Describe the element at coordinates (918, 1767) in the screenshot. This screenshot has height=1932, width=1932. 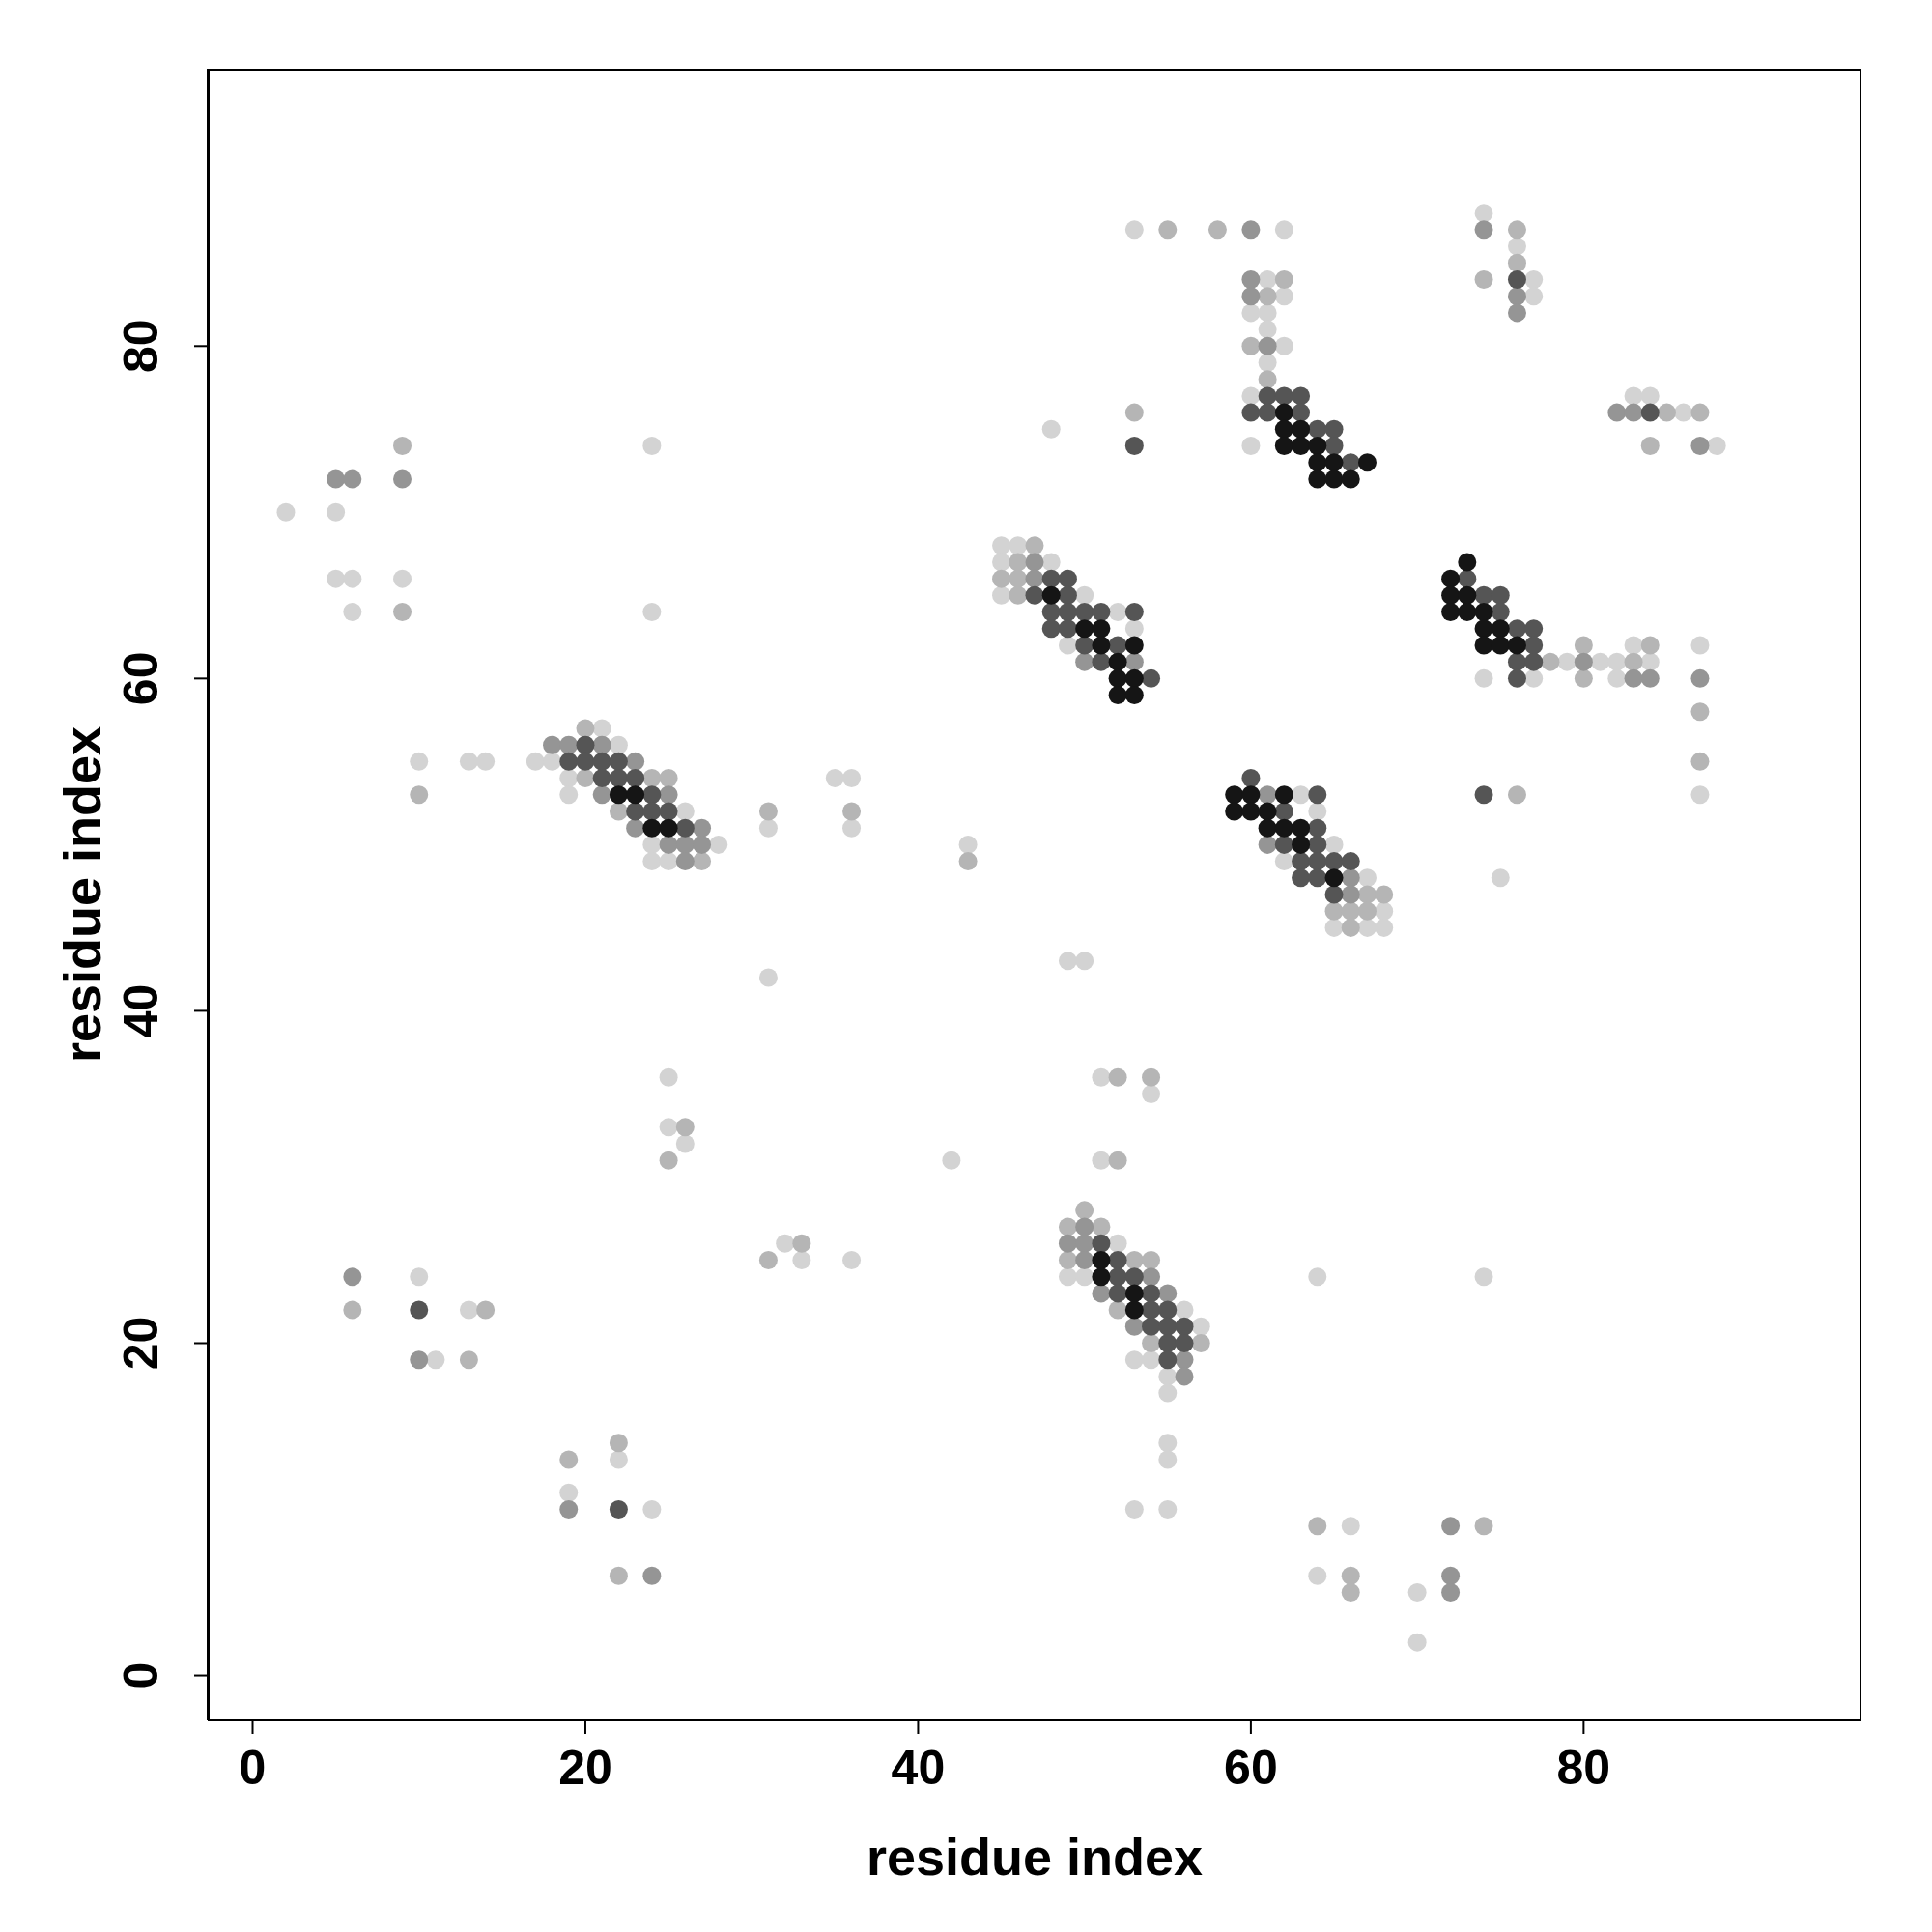
I see `x-tick-label: 40` at that location.